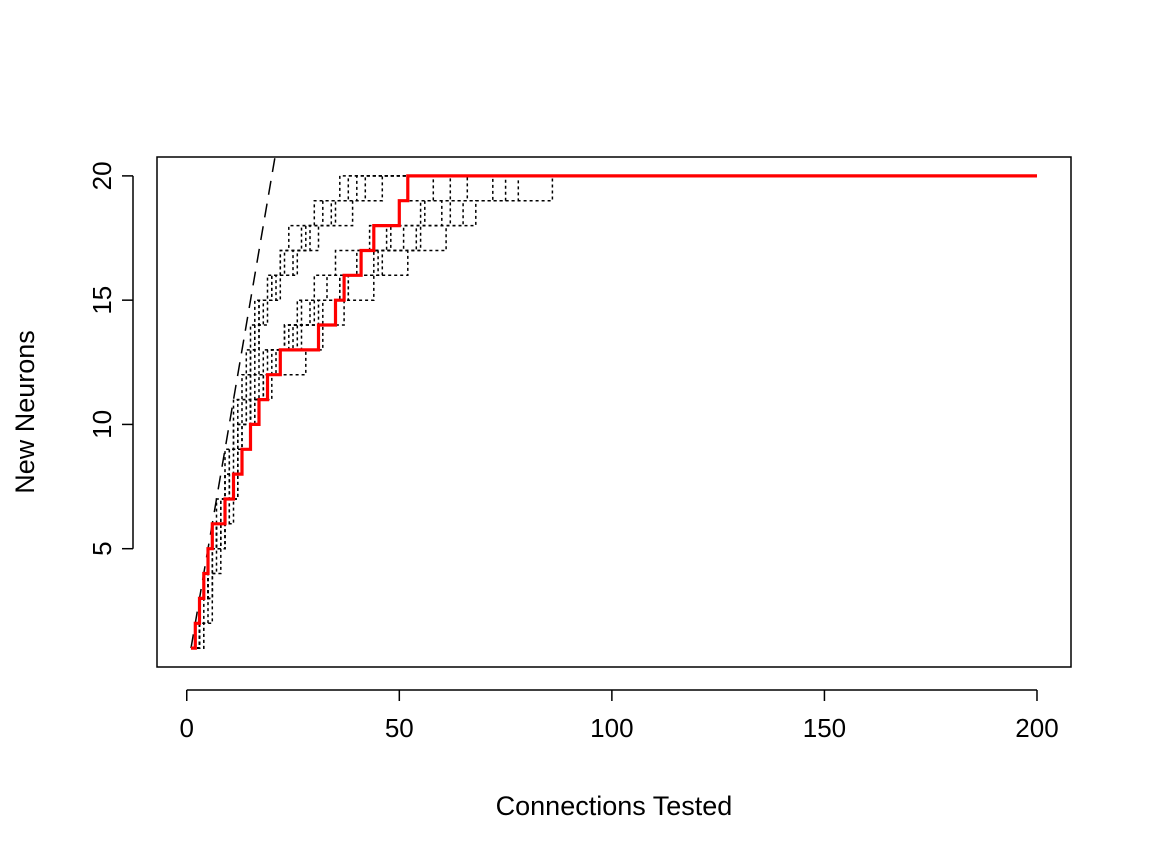  I want to click on y-tick-label: 20, so click(102, 175).